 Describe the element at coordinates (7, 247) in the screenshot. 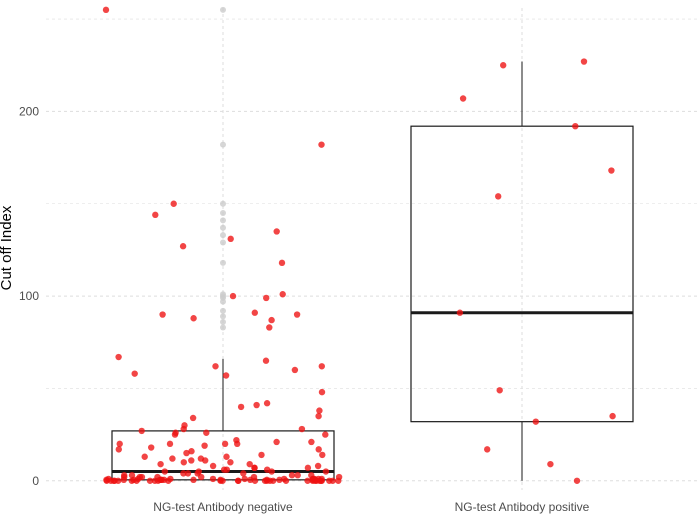

I see `y-axis-title: Cut off Index` at that location.